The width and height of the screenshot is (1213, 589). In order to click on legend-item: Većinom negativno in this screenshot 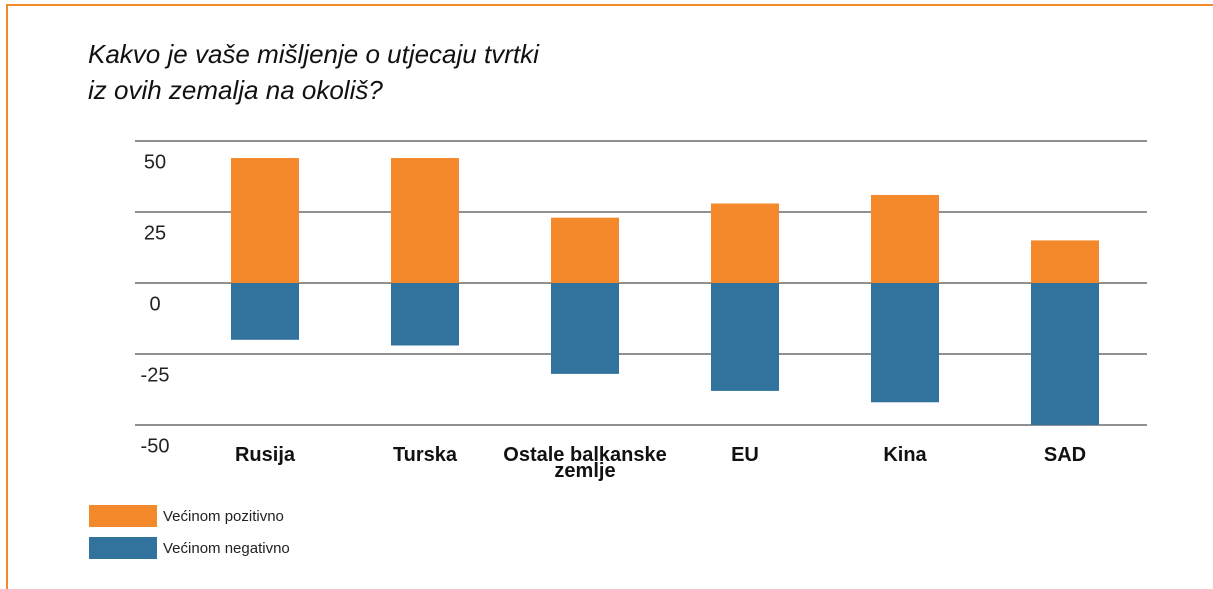, I will do `click(189, 548)`.